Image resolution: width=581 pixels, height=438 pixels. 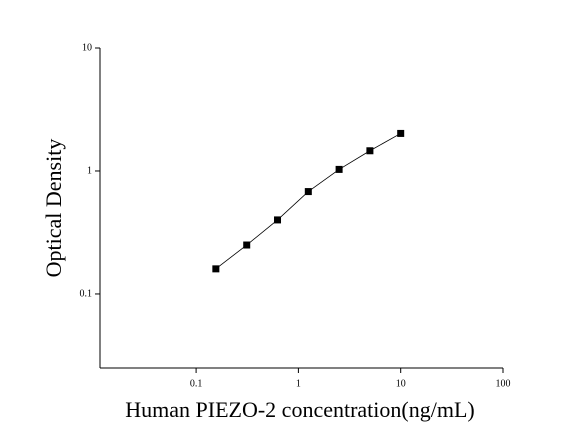 What do you see at coordinates (401, 383) in the screenshot?
I see `x-tick-label: 10` at bounding box center [401, 383].